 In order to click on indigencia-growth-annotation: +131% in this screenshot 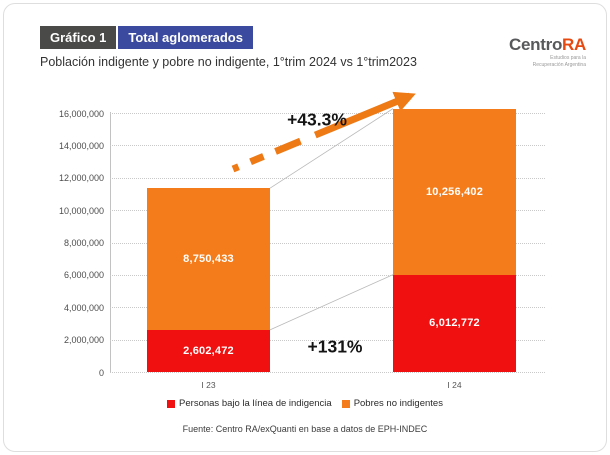, I will do `click(335, 346)`.